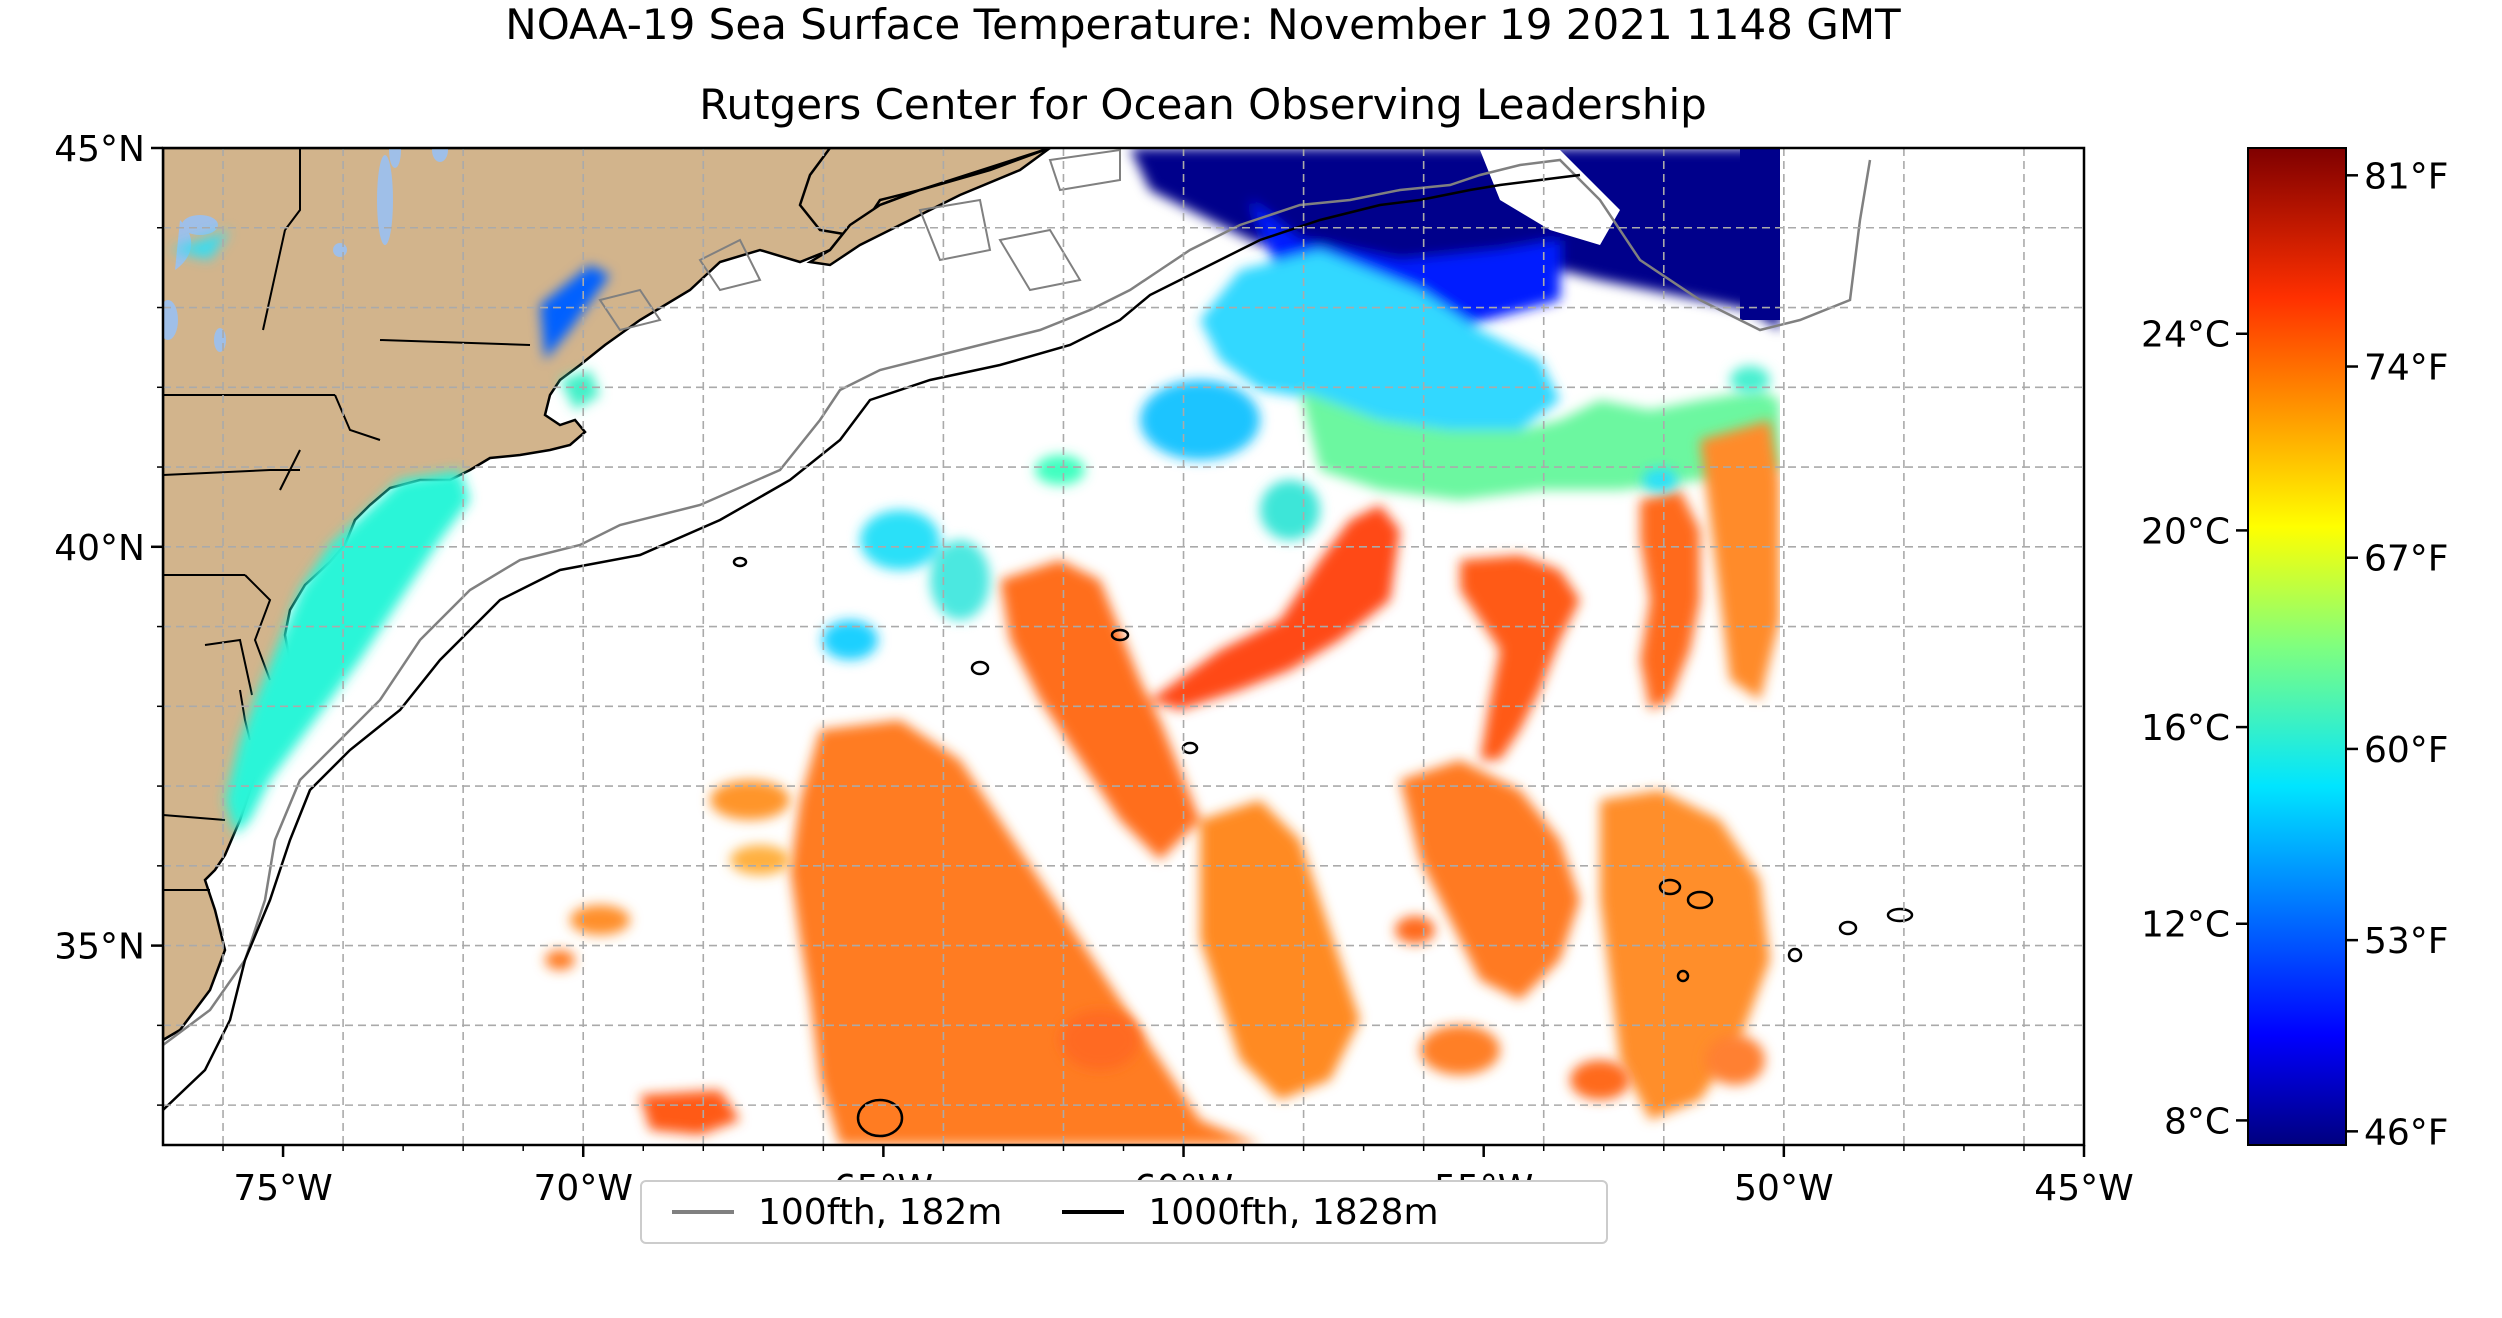 The image size is (2502, 1318). What do you see at coordinates (99, 548) in the screenshot?
I see `lat-tick-label: 40°N` at bounding box center [99, 548].